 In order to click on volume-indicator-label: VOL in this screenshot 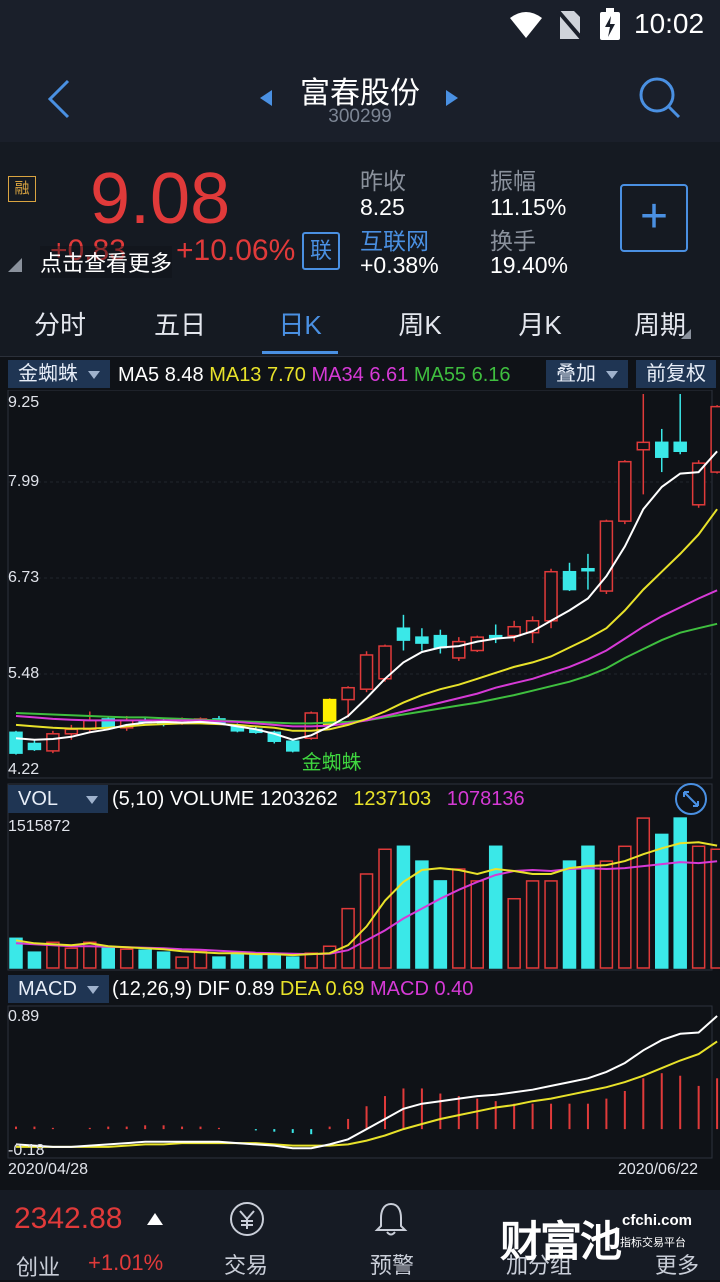, I will do `click(38, 799)`.